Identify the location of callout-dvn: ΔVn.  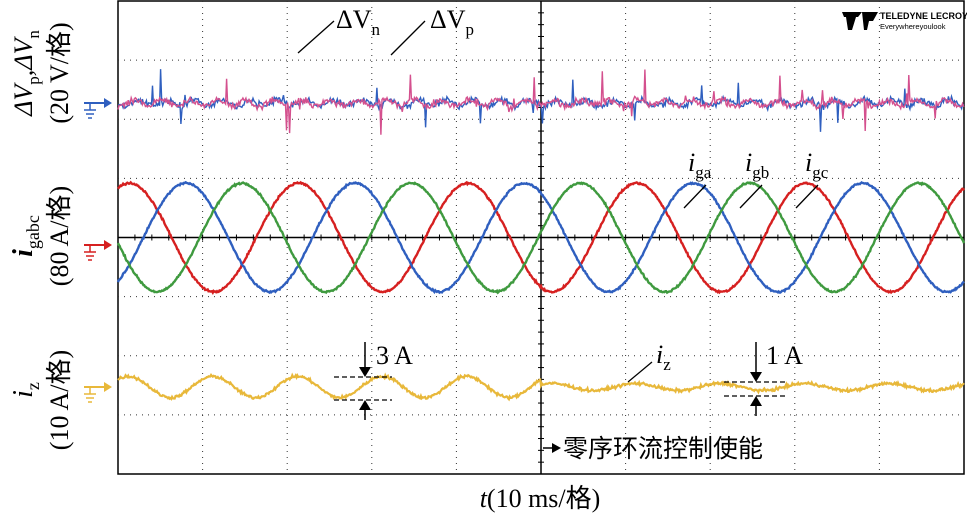
(339, 29).